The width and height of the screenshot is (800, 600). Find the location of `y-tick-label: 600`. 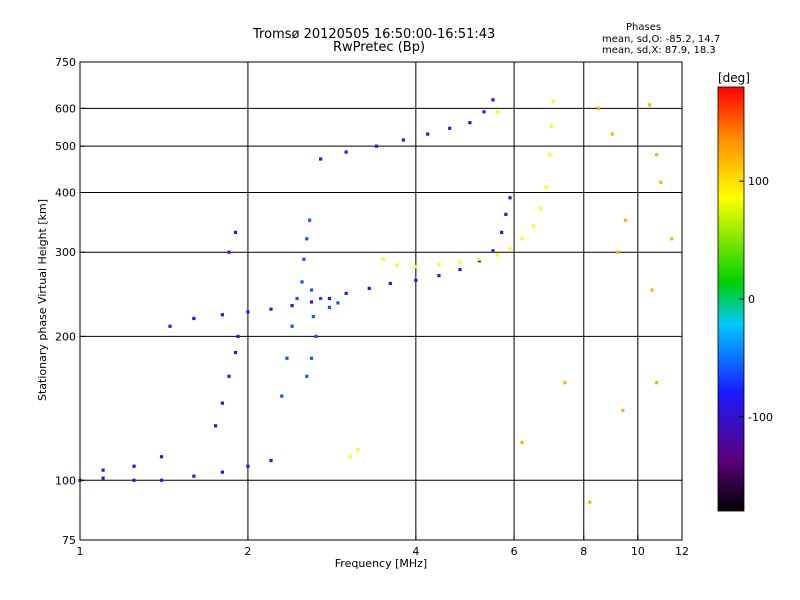

y-tick-label: 600 is located at coordinates (65, 108).